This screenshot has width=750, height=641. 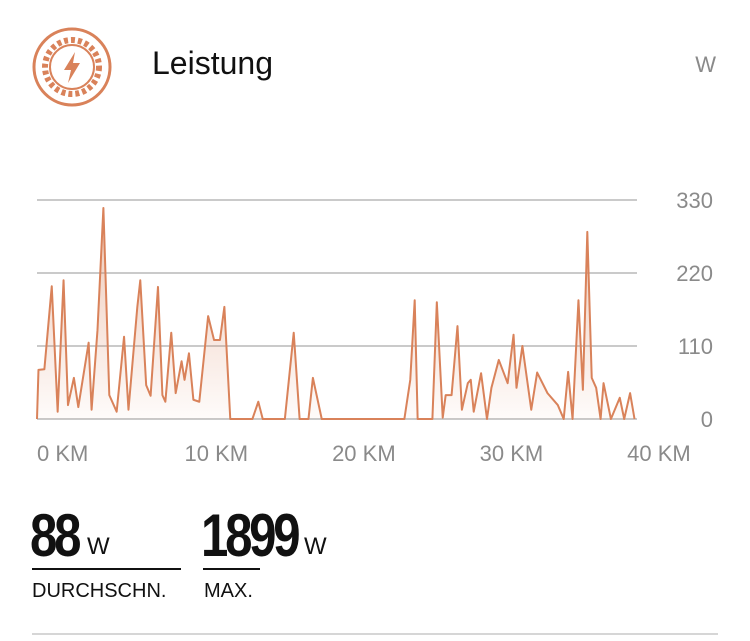 What do you see at coordinates (707, 419) in the screenshot?
I see `y-tick-label: 0` at bounding box center [707, 419].